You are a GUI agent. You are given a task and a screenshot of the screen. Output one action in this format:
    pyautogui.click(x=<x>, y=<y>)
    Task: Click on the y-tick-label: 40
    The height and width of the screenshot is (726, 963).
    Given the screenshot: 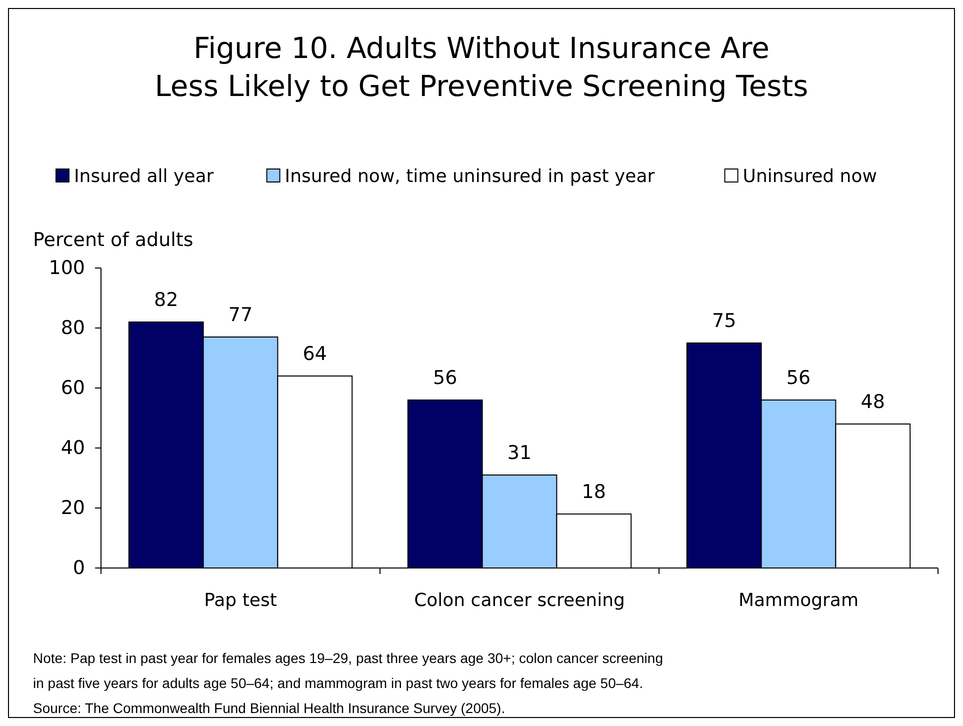 What is the action you would take?
    pyautogui.click(x=72, y=448)
    